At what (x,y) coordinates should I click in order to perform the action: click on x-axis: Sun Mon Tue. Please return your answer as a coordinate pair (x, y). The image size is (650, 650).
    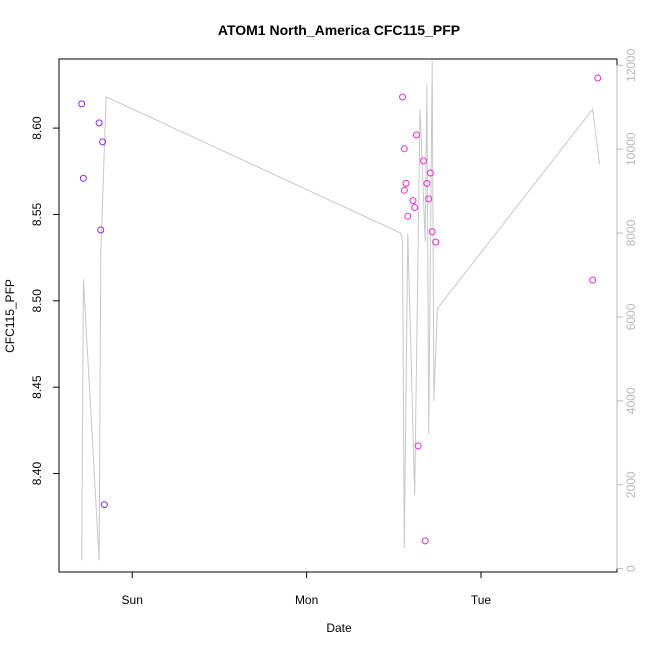
    Looking at the image, I should click on (307, 589).